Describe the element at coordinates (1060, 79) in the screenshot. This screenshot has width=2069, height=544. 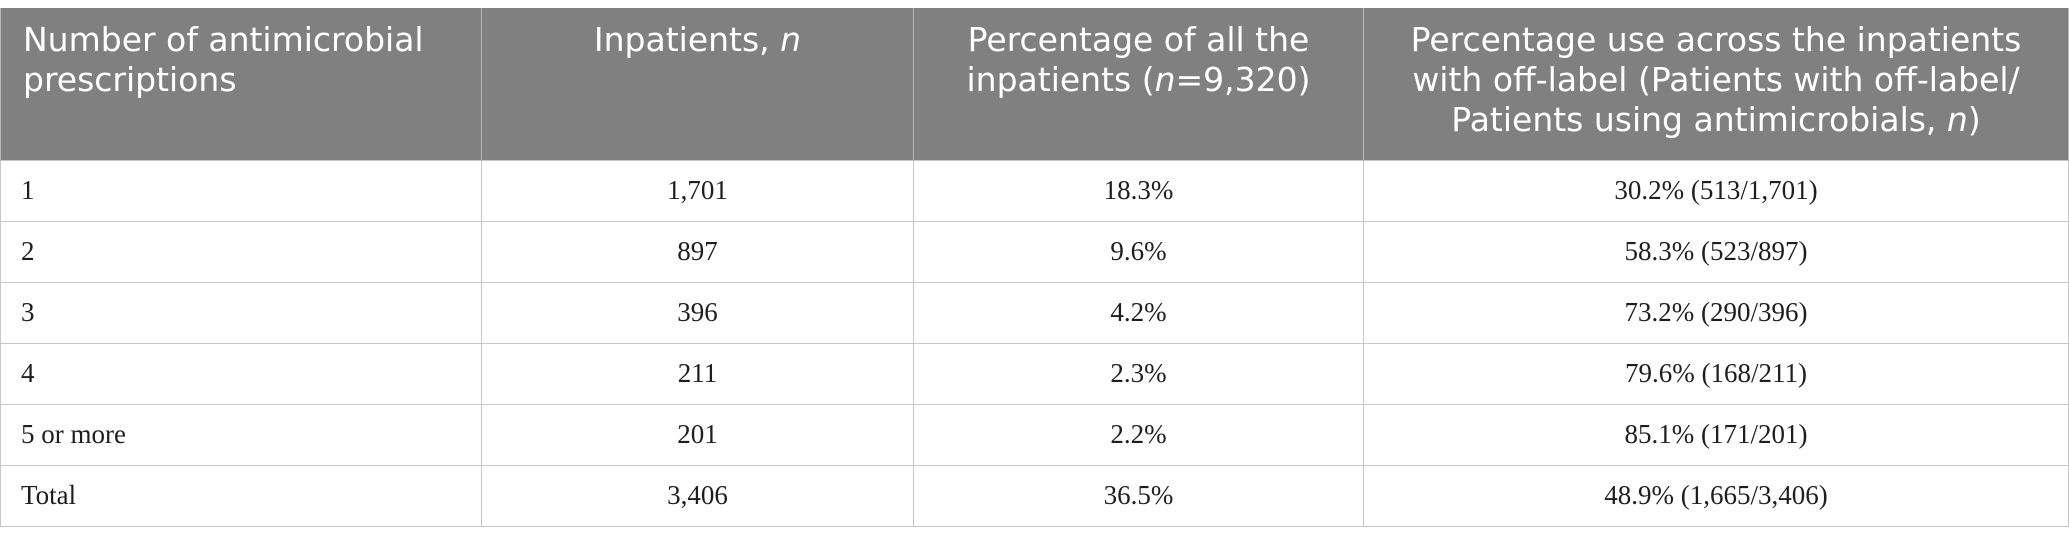
I see `header-percentage-all-pre: inpatients (` at that location.